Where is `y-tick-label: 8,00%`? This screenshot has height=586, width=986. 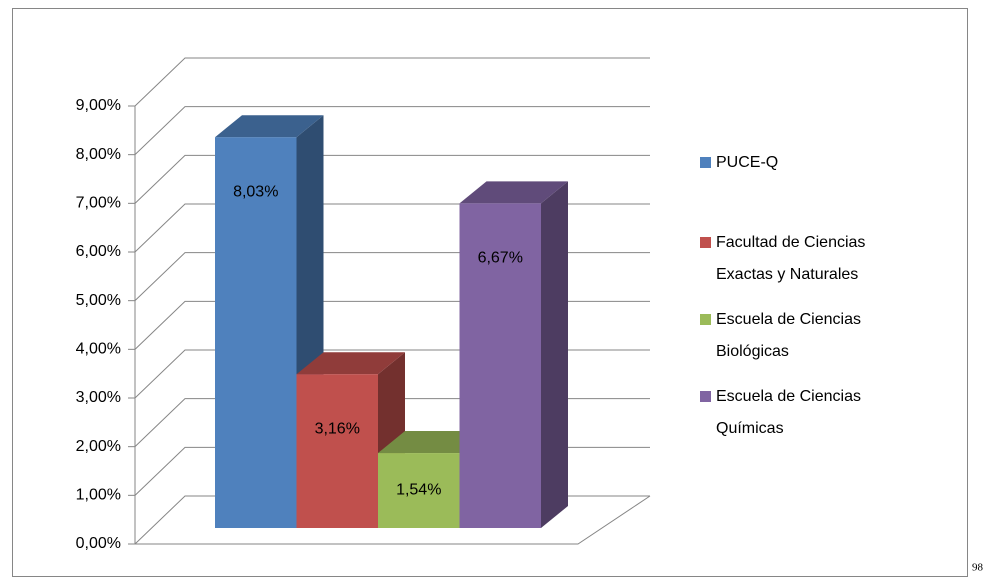
y-tick-label: 8,00% is located at coordinates (98, 154).